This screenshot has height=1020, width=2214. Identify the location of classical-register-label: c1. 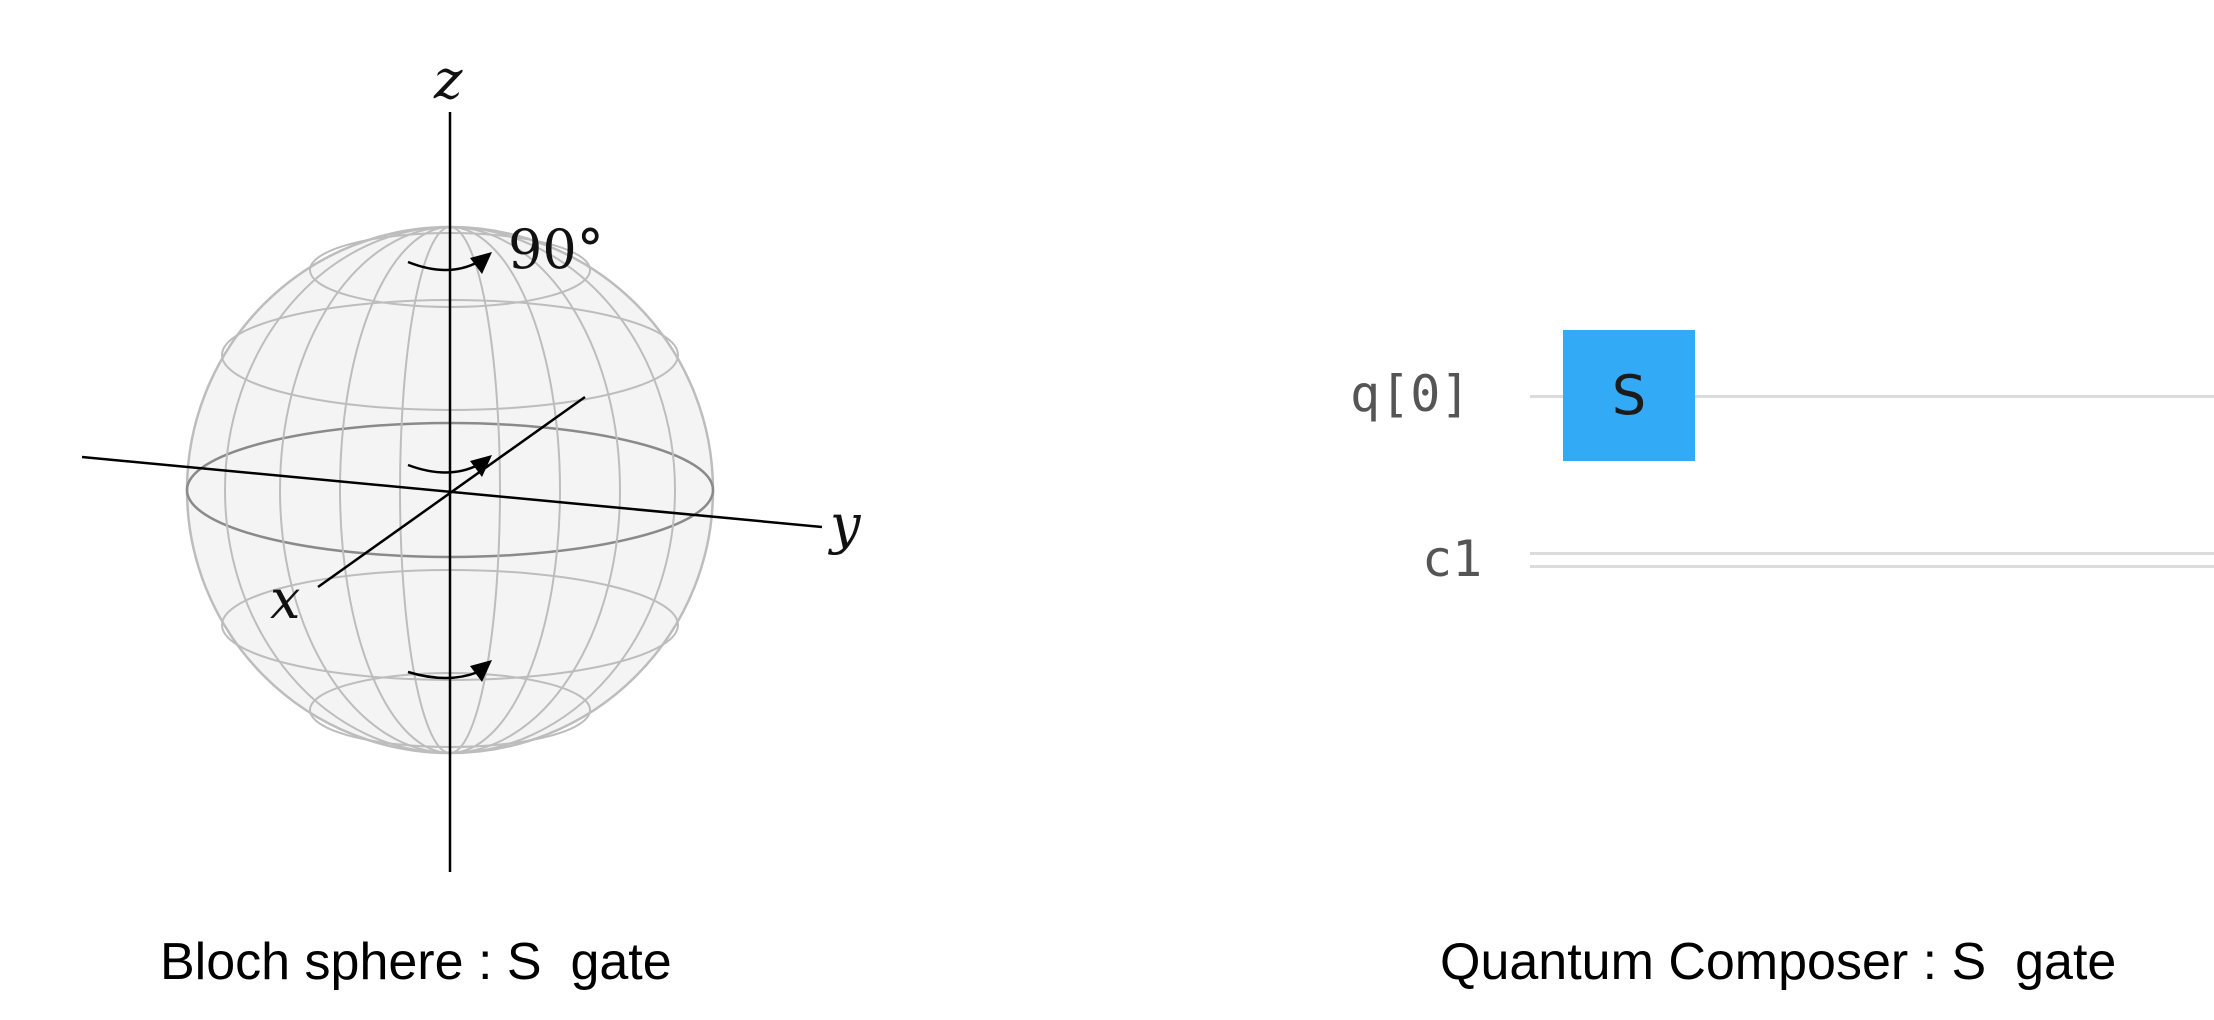
(1452, 559).